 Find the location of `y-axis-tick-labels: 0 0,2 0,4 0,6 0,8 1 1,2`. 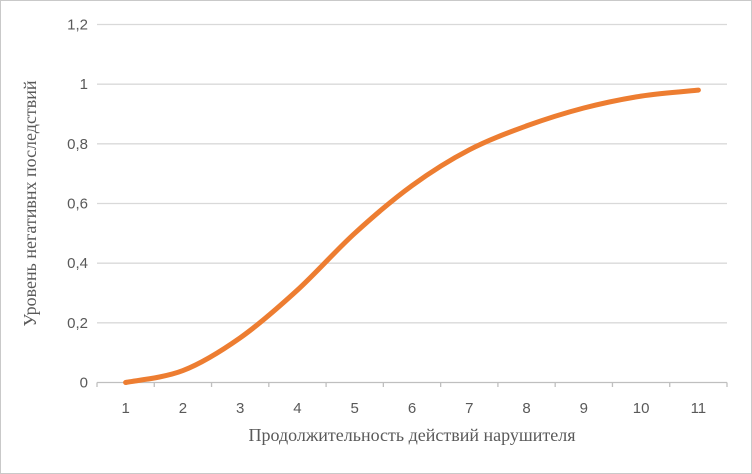

y-axis-tick-labels: 0 0,2 0,4 0,6 0,8 1 1,2 is located at coordinates (77, 204).